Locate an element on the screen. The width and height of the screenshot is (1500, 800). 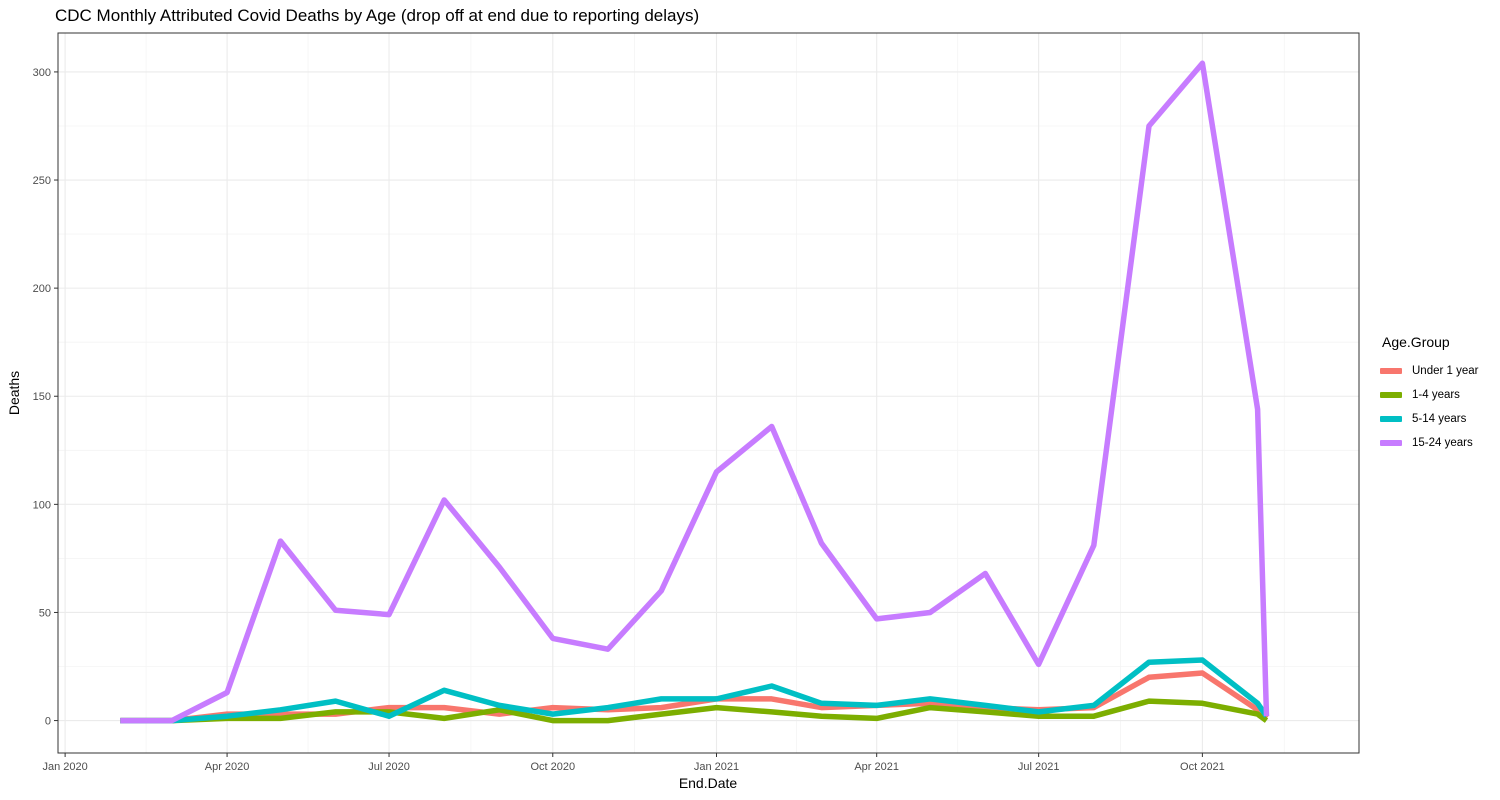
x-tick-label: Oct 2020 is located at coordinates (552, 767).